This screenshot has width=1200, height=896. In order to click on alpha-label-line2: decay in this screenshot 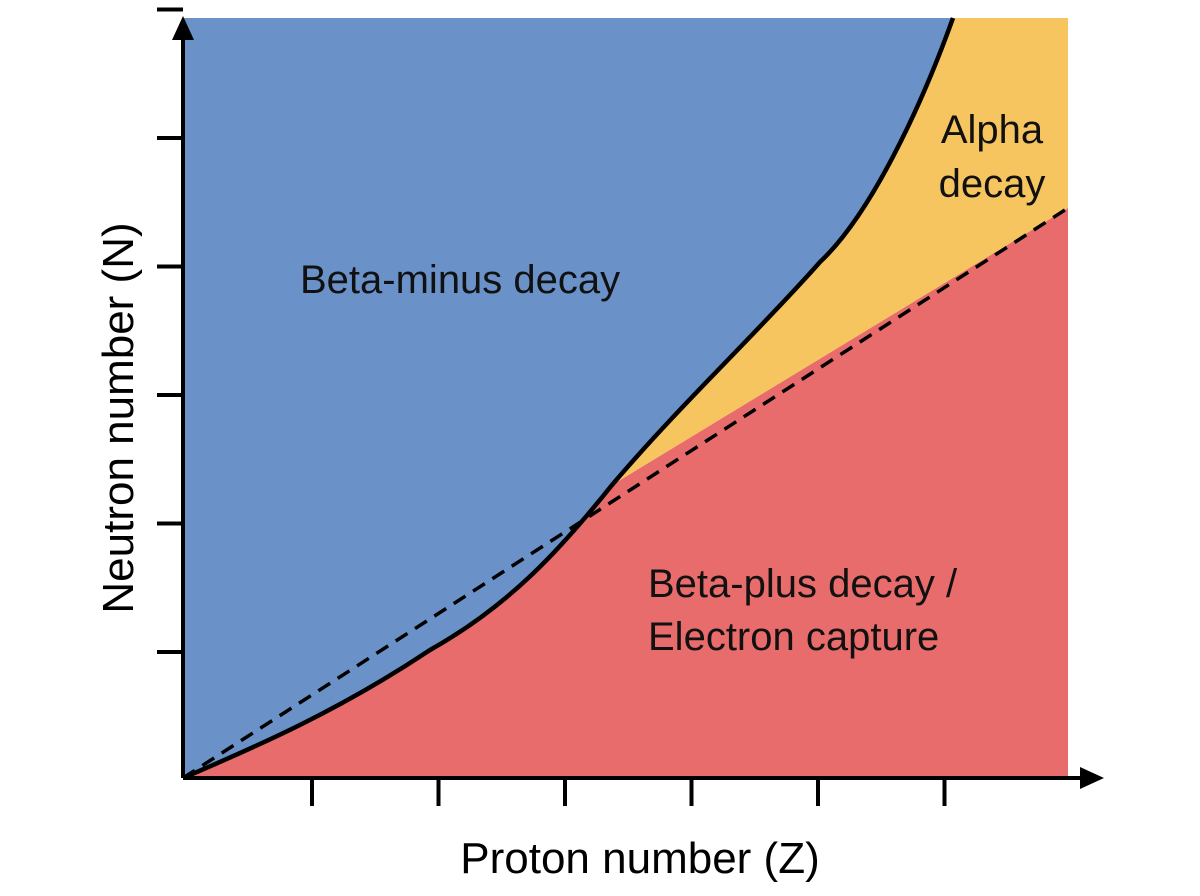, I will do `click(992, 184)`.